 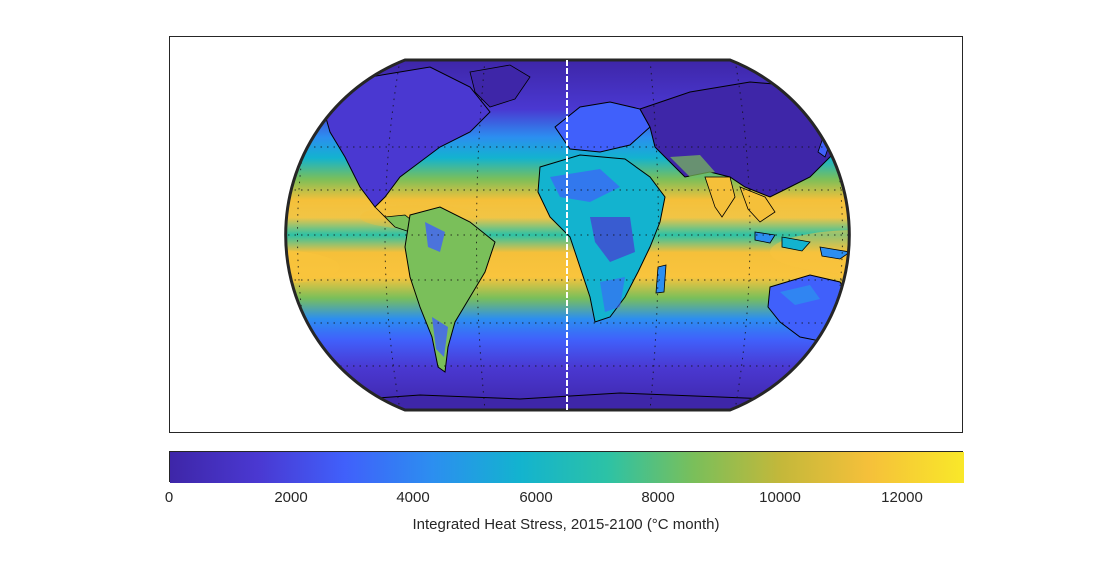 What do you see at coordinates (566, 467) in the screenshot?
I see `colorbar` at bounding box center [566, 467].